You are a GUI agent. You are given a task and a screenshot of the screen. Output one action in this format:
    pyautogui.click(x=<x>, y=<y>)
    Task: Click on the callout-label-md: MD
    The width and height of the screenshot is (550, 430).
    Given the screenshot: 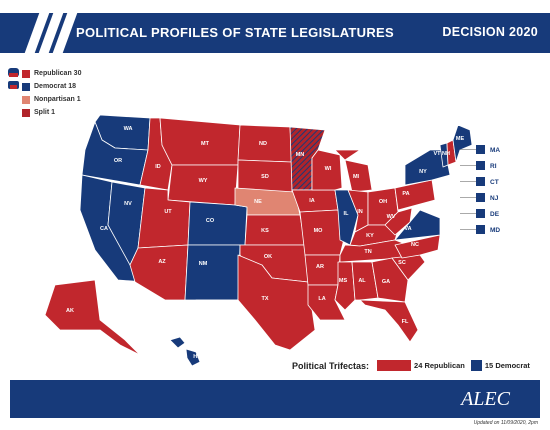 What is the action you would take?
    pyautogui.click(x=495, y=230)
    